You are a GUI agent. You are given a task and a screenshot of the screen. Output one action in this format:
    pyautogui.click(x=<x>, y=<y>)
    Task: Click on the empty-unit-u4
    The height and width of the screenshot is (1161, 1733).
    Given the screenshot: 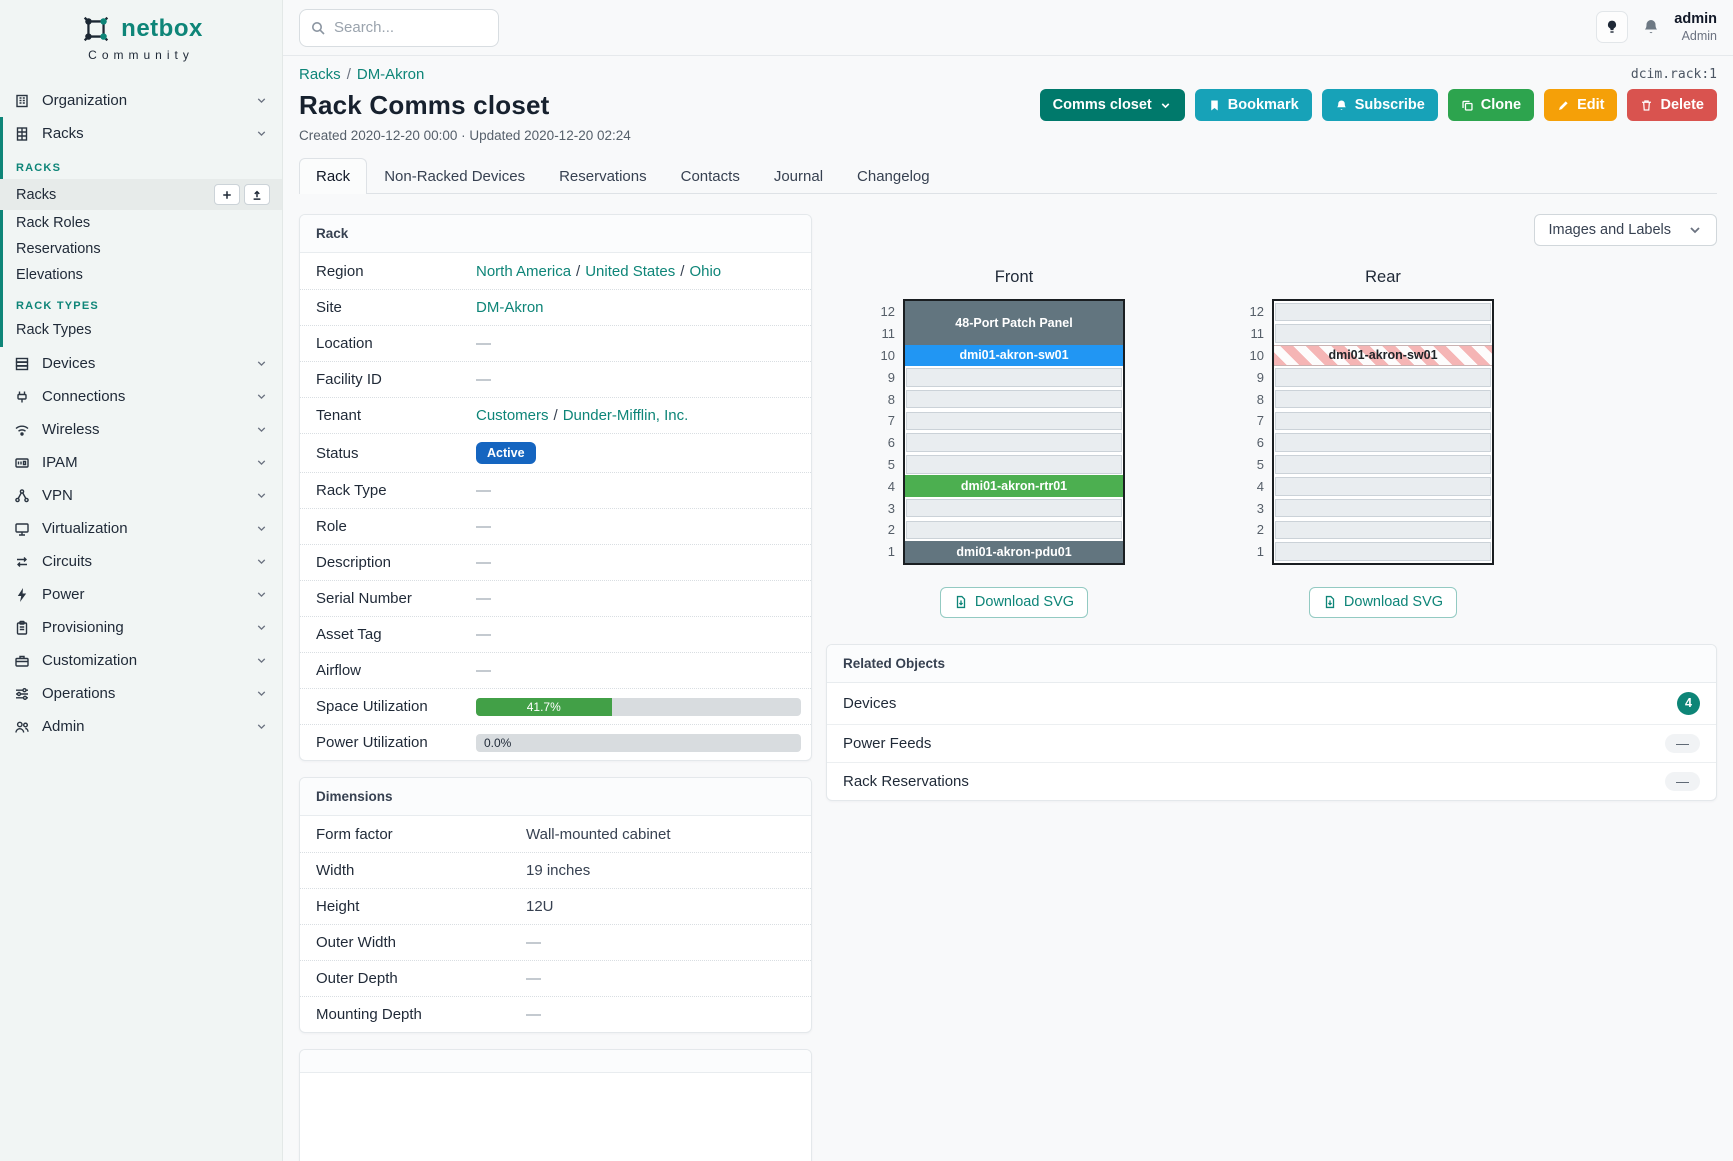 What is the action you would take?
    pyautogui.click(x=1383, y=486)
    